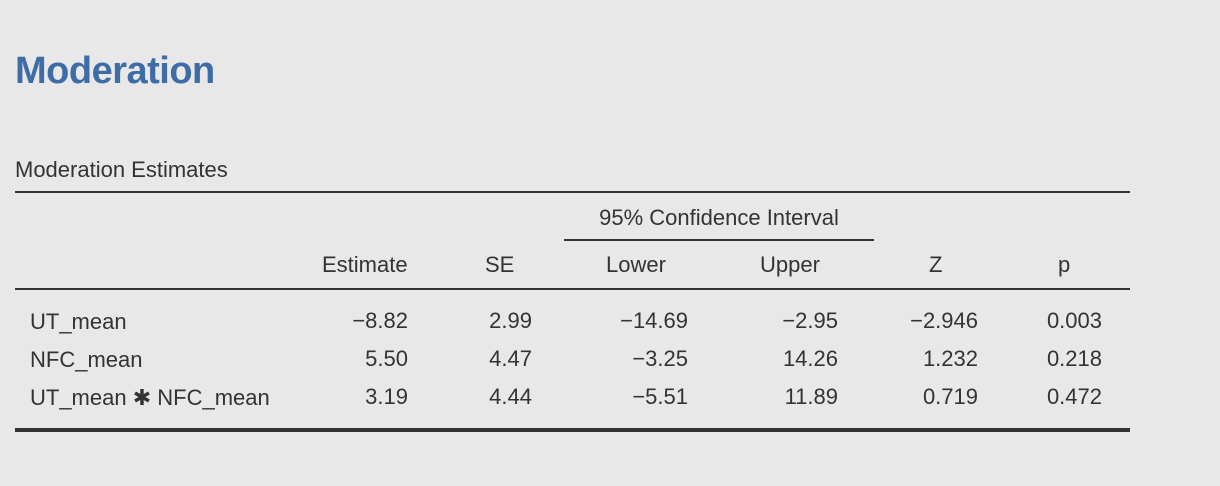 This screenshot has height=486, width=1220. Describe the element at coordinates (1074, 358) in the screenshot. I see `cell-p: 0.218` at that location.